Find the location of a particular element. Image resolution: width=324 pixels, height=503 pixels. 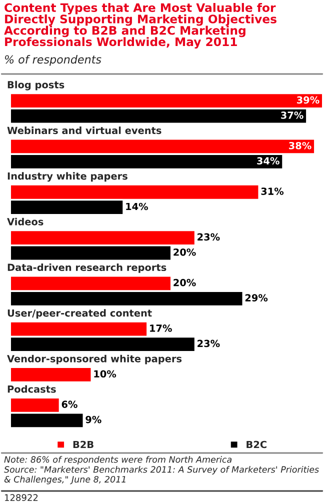

data-label: 17% is located at coordinates (161, 328).